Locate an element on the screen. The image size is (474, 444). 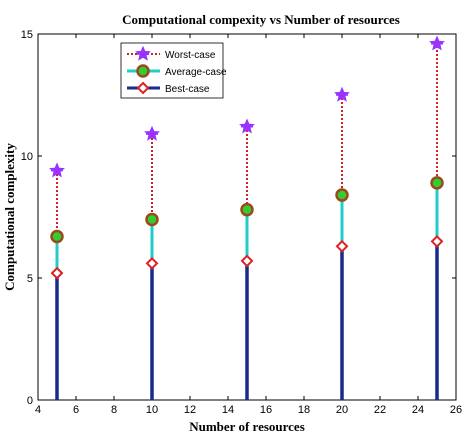
x-tick-label: 24 is located at coordinates (418, 410).